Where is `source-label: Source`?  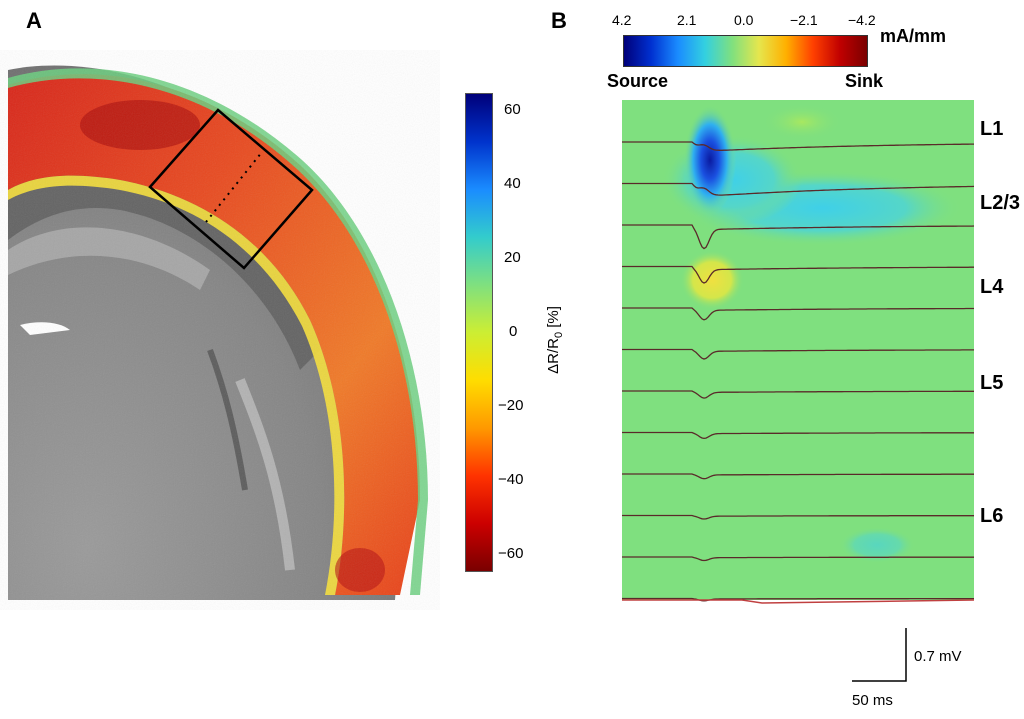 source-label: Source is located at coordinates (638, 81).